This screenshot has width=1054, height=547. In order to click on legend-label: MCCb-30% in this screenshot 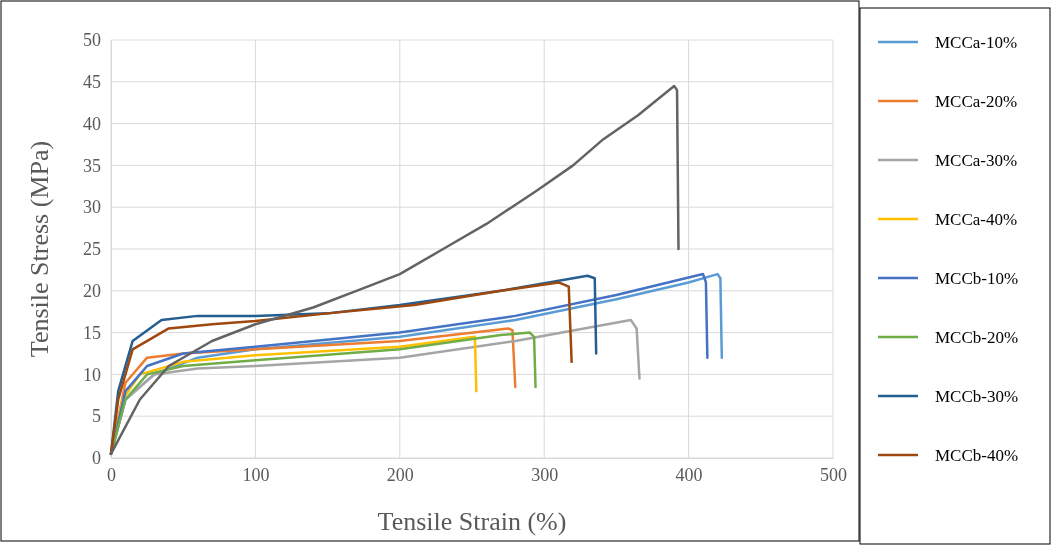, I will do `click(977, 396)`.